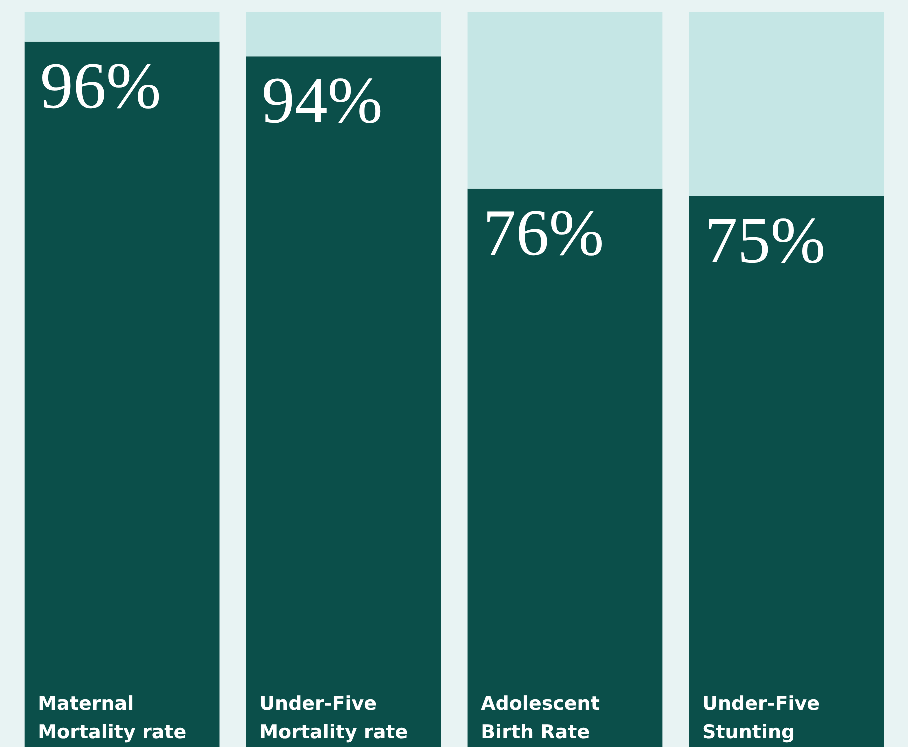 The height and width of the screenshot is (747, 908). Describe the element at coordinates (322, 101) in the screenshot. I see `data-label: 94%` at that location.